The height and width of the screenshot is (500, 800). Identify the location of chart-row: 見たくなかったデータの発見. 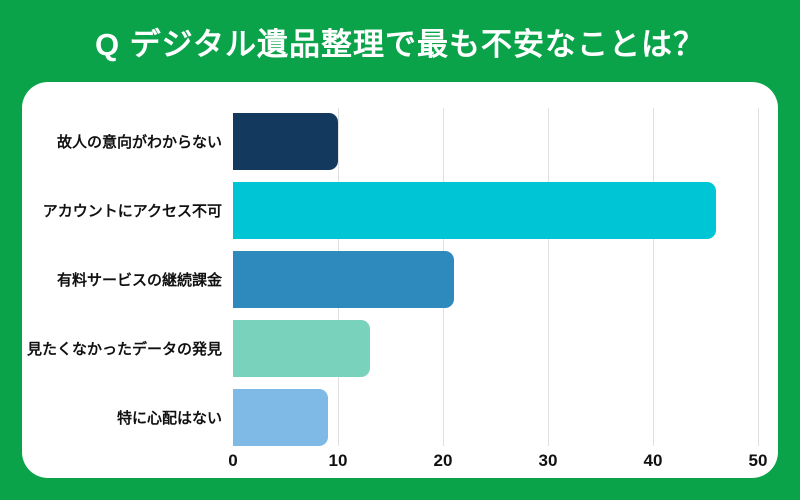
(390, 348).